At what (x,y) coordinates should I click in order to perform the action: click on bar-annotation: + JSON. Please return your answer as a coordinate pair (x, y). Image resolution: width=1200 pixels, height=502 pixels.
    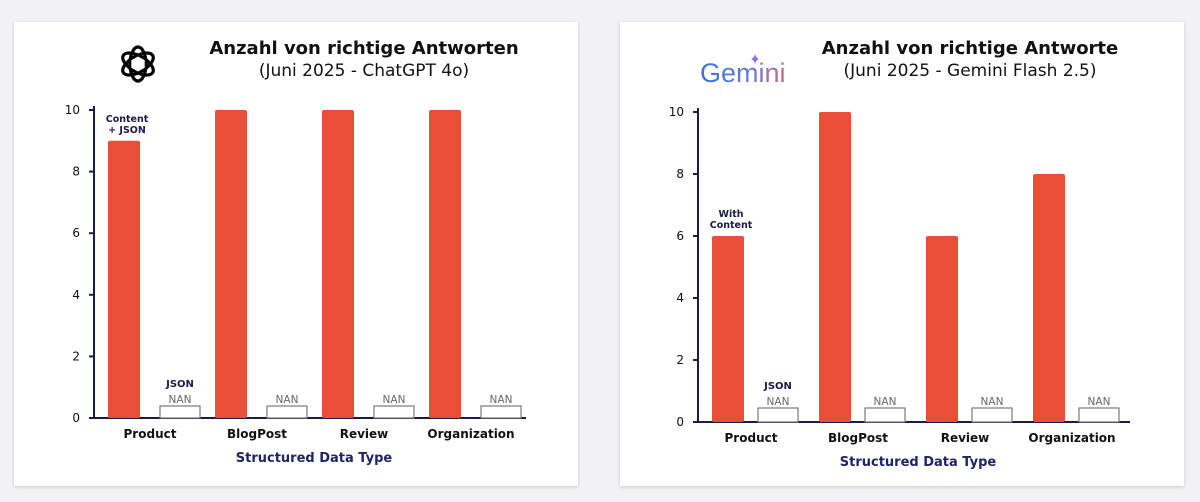
    Looking at the image, I should click on (127, 130).